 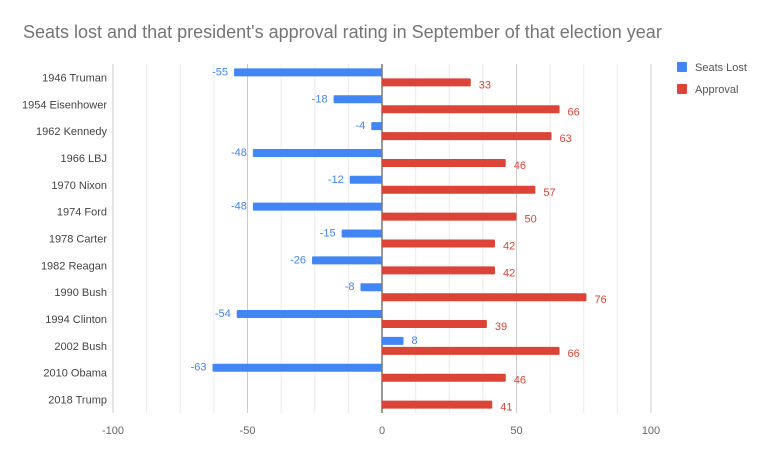 I want to click on category-label: 2018 Trump, so click(x=77, y=401).